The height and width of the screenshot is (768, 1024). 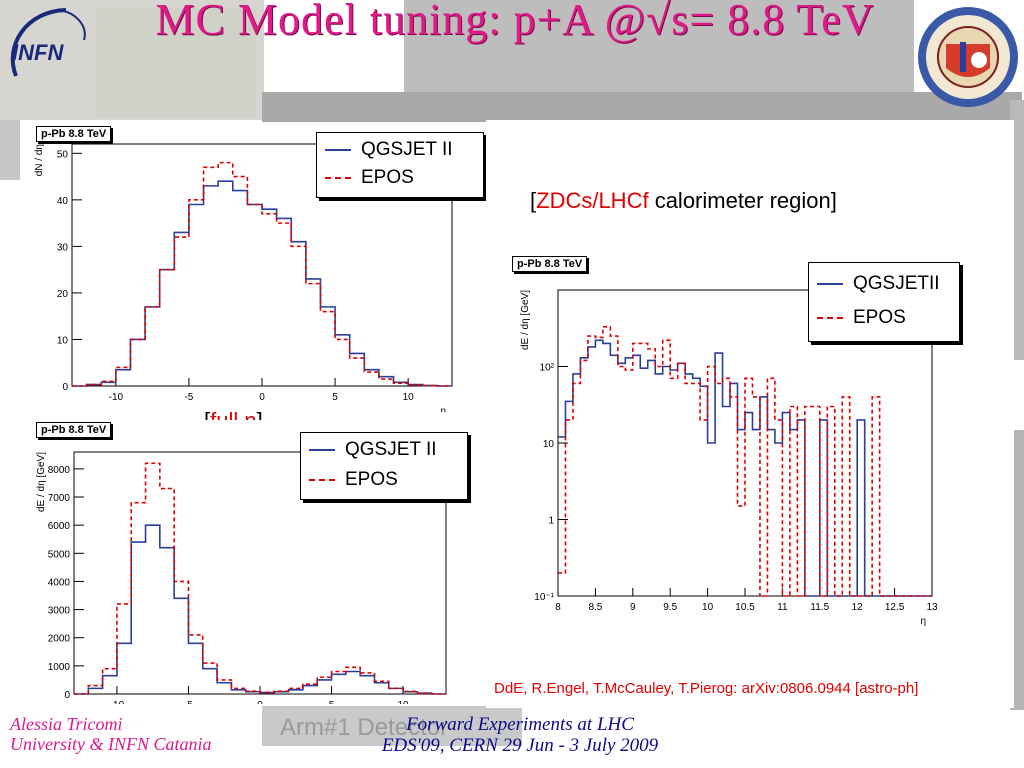 I want to click on x-tick-label: 11.5, so click(x=819, y=607).